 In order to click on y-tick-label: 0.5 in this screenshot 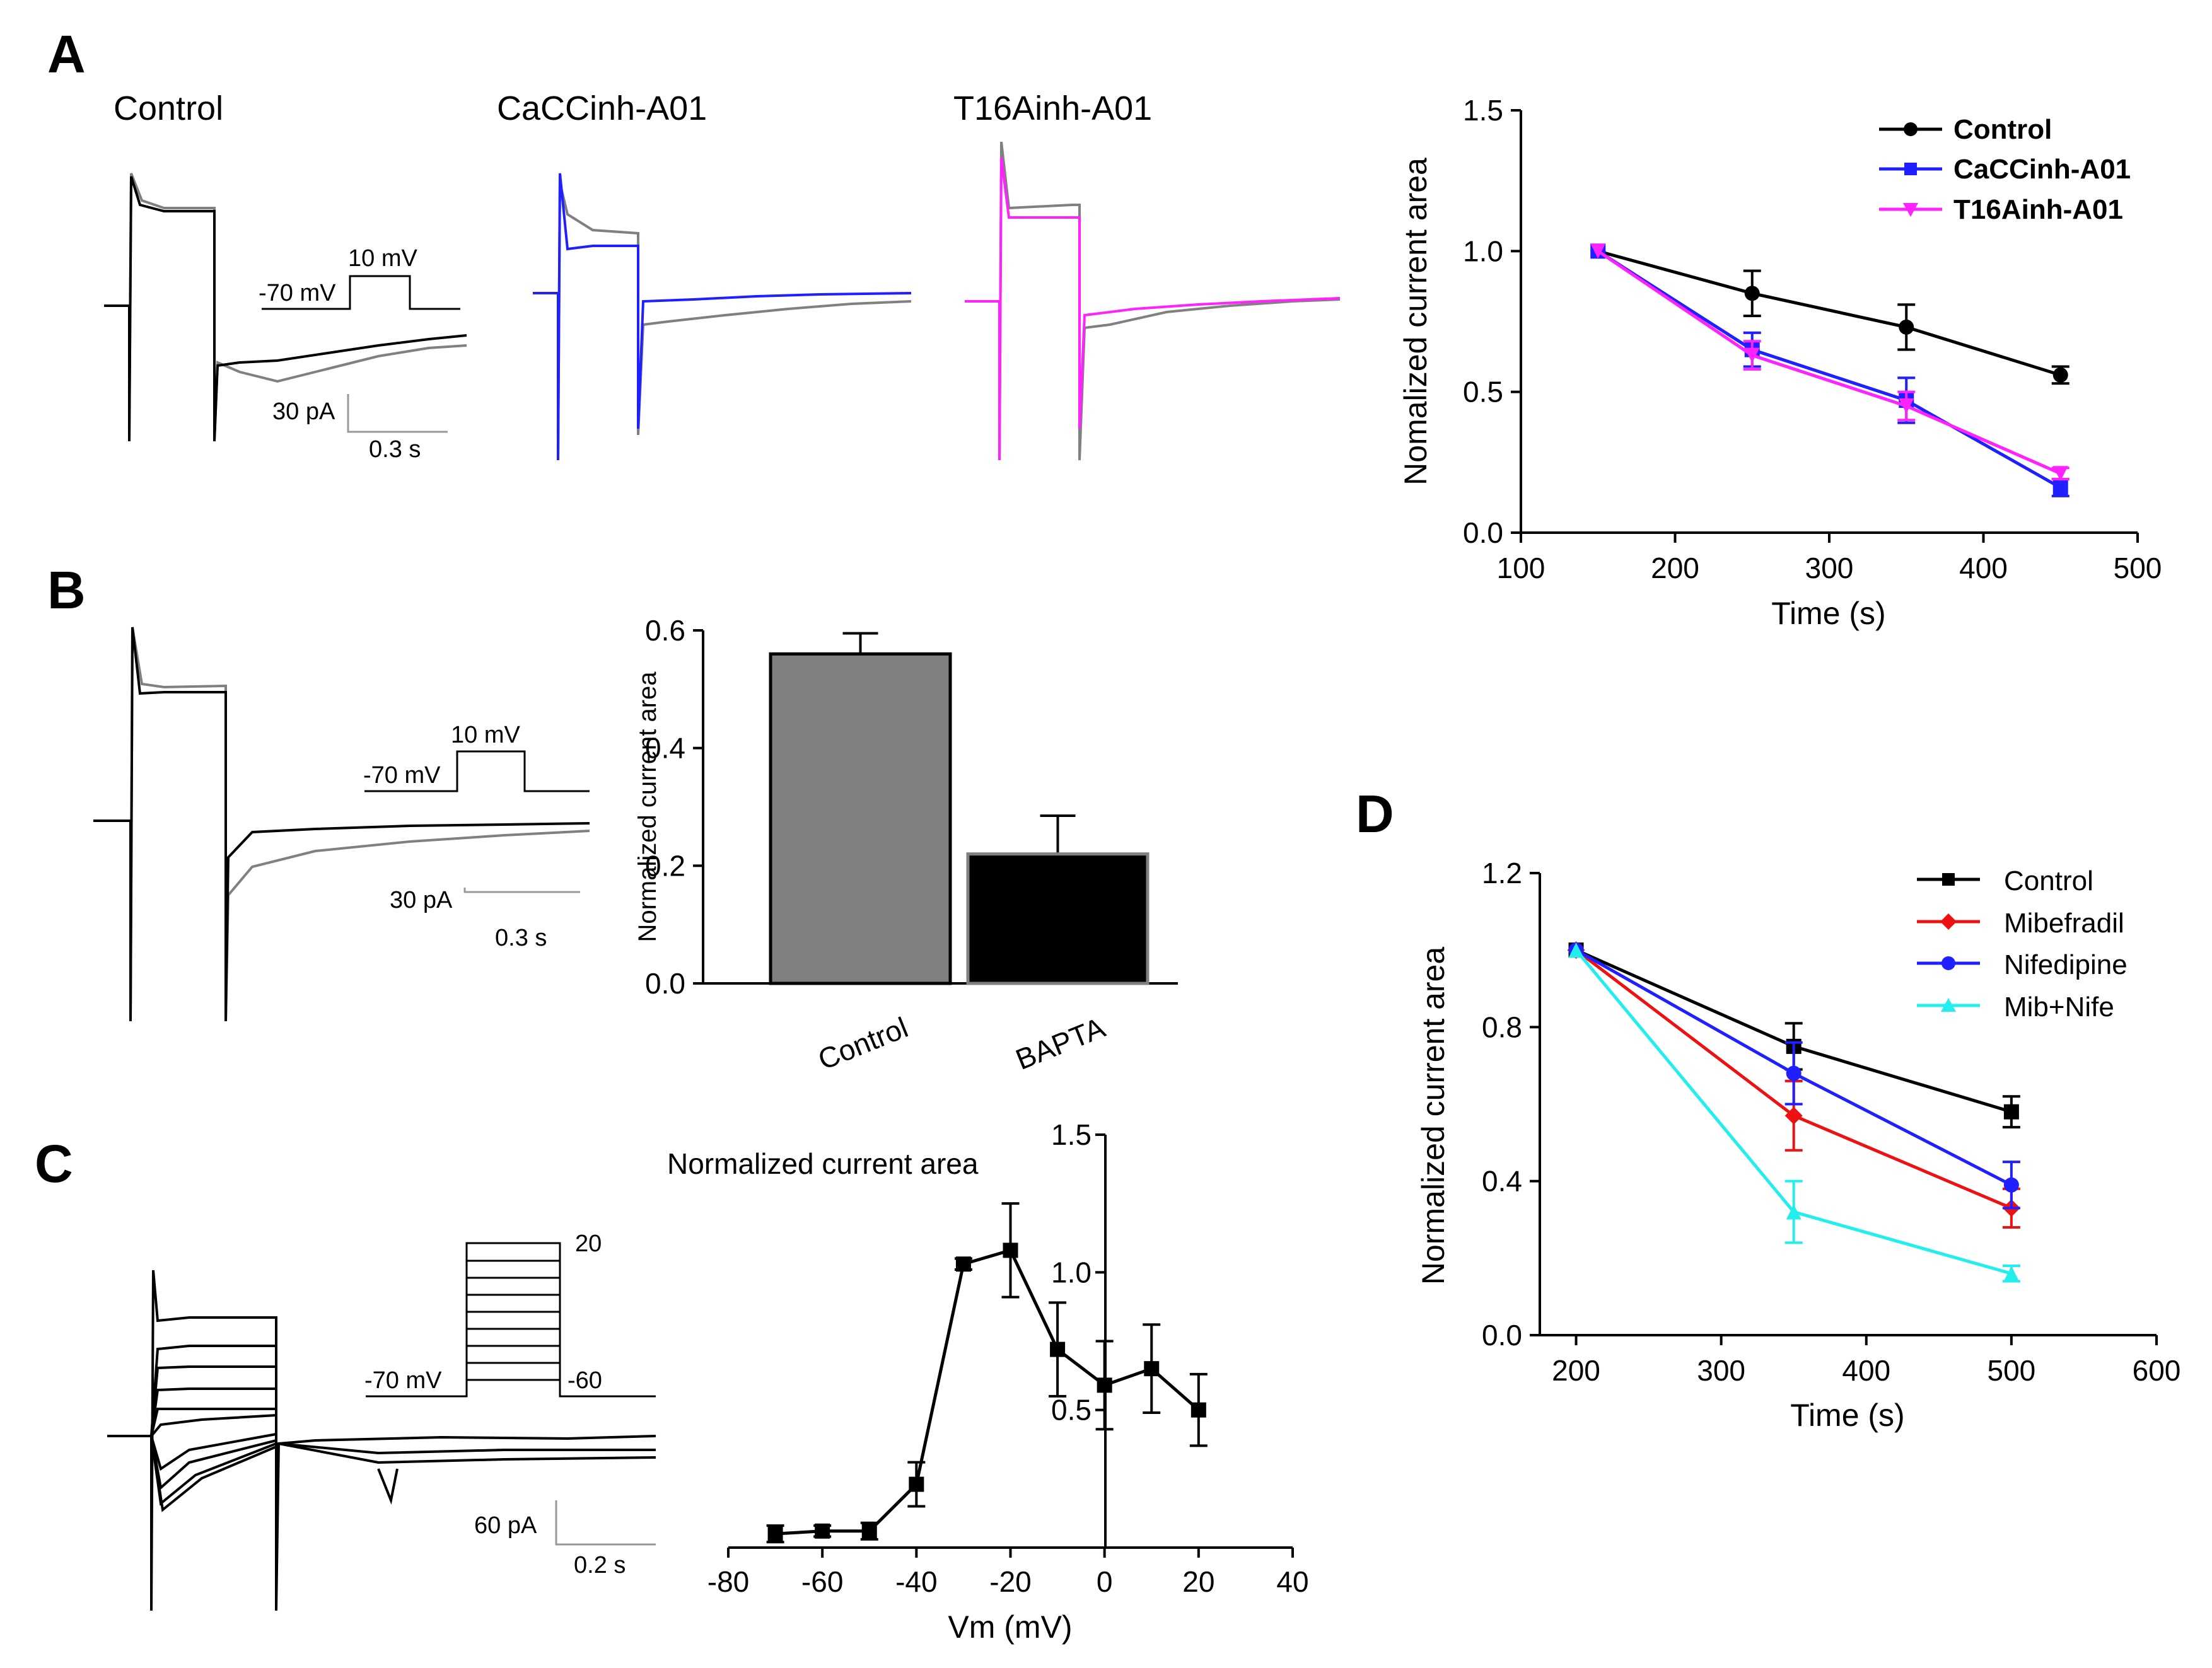, I will do `click(1071, 1410)`.